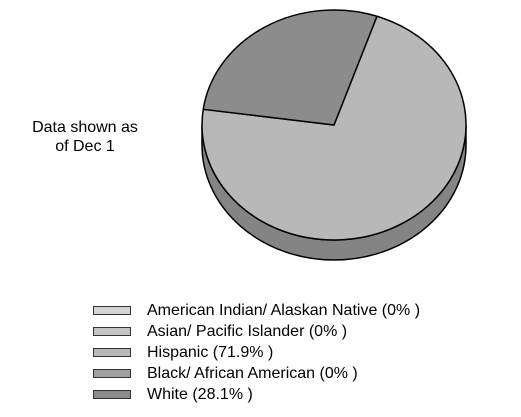  Describe the element at coordinates (200, 394) in the screenshot. I see `legend-label: White (28.1% )` at that location.